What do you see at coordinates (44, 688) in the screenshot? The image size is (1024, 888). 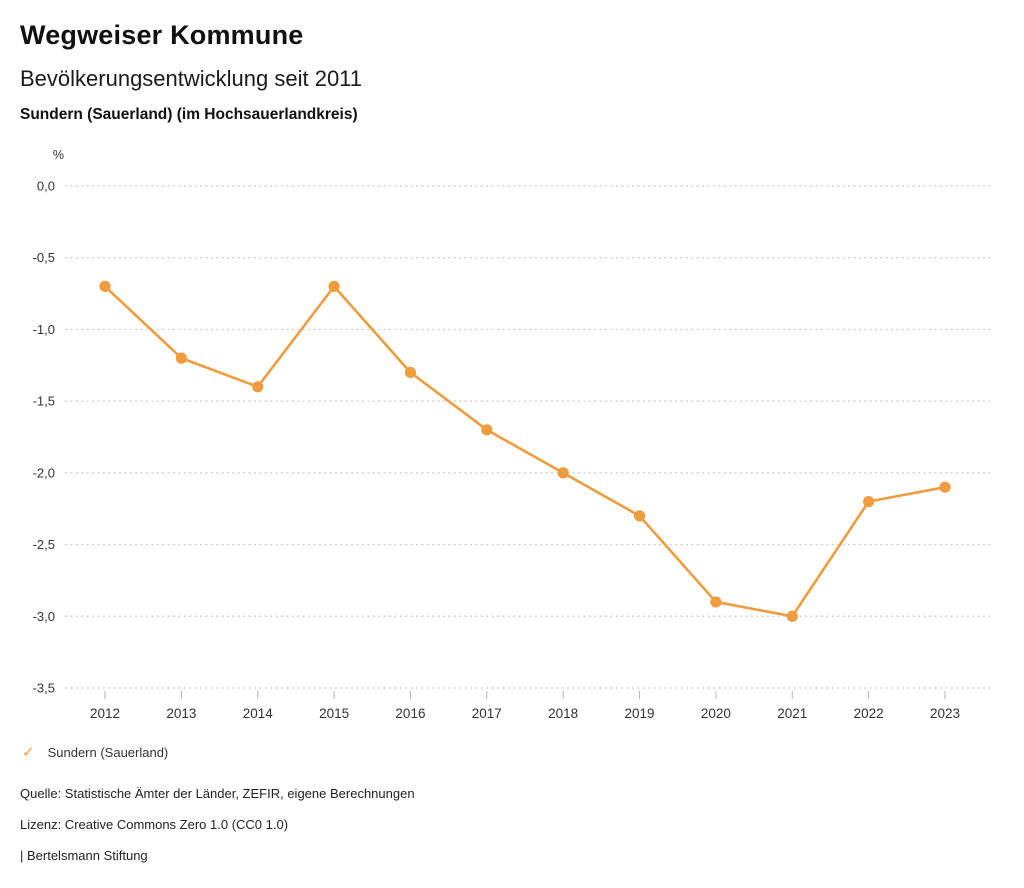 I see `y-axis-tick-label: -3,5` at bounding box center [44, 688].